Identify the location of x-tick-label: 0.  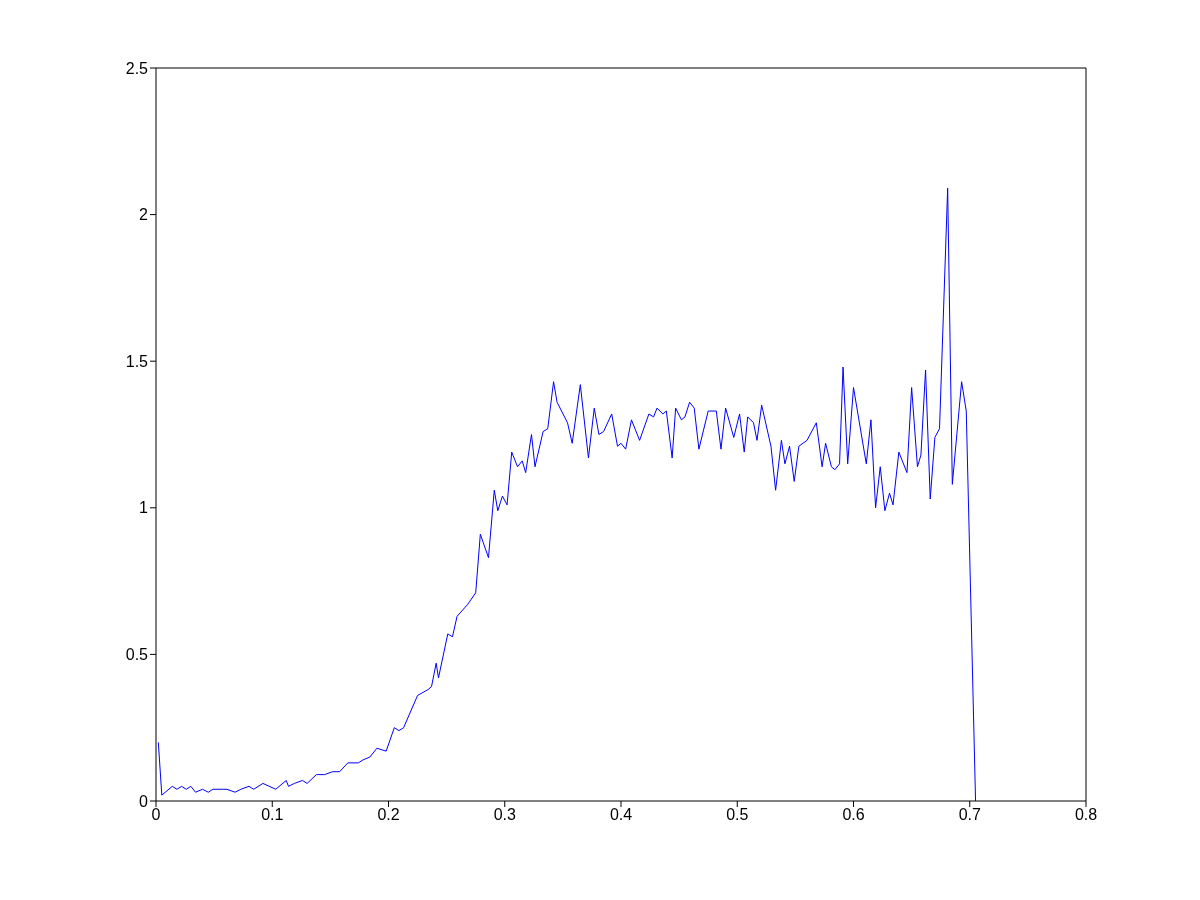
(156, 815).